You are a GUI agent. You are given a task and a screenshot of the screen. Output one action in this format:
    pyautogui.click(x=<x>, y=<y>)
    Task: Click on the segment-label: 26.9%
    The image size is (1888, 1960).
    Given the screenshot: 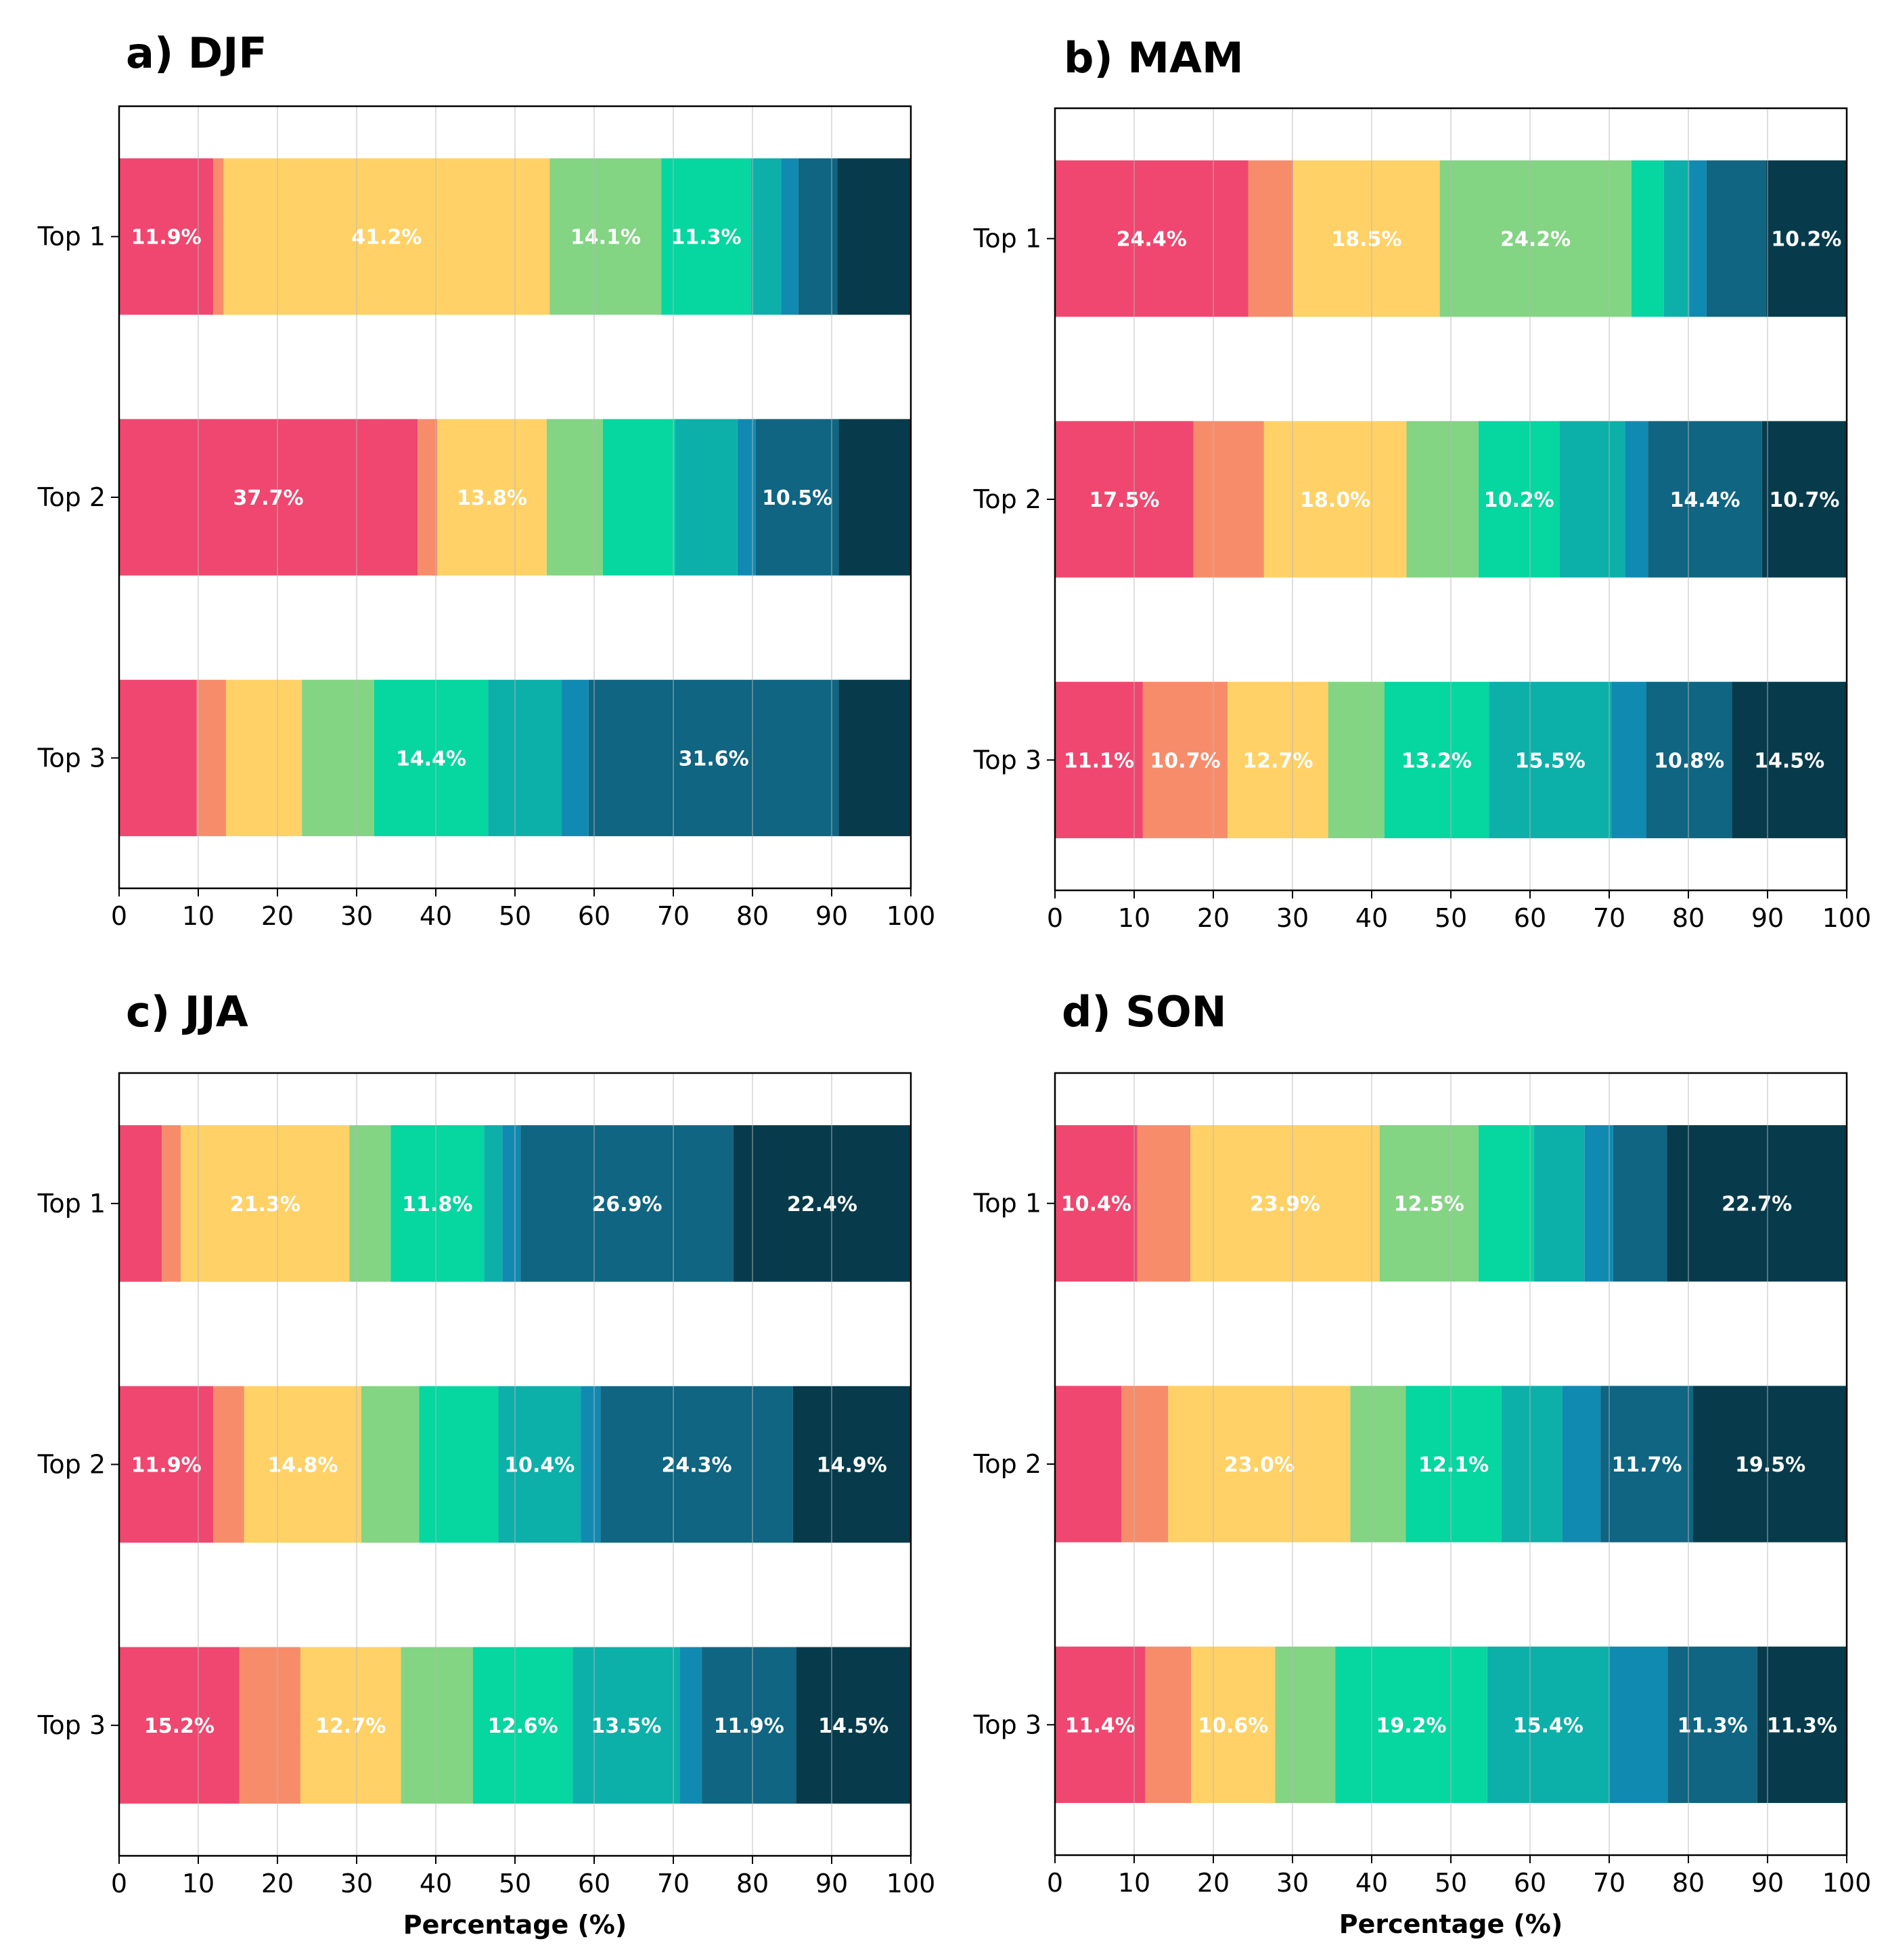 What is the action you would take?
    pyautogui.click(x=627, y=1204)
    